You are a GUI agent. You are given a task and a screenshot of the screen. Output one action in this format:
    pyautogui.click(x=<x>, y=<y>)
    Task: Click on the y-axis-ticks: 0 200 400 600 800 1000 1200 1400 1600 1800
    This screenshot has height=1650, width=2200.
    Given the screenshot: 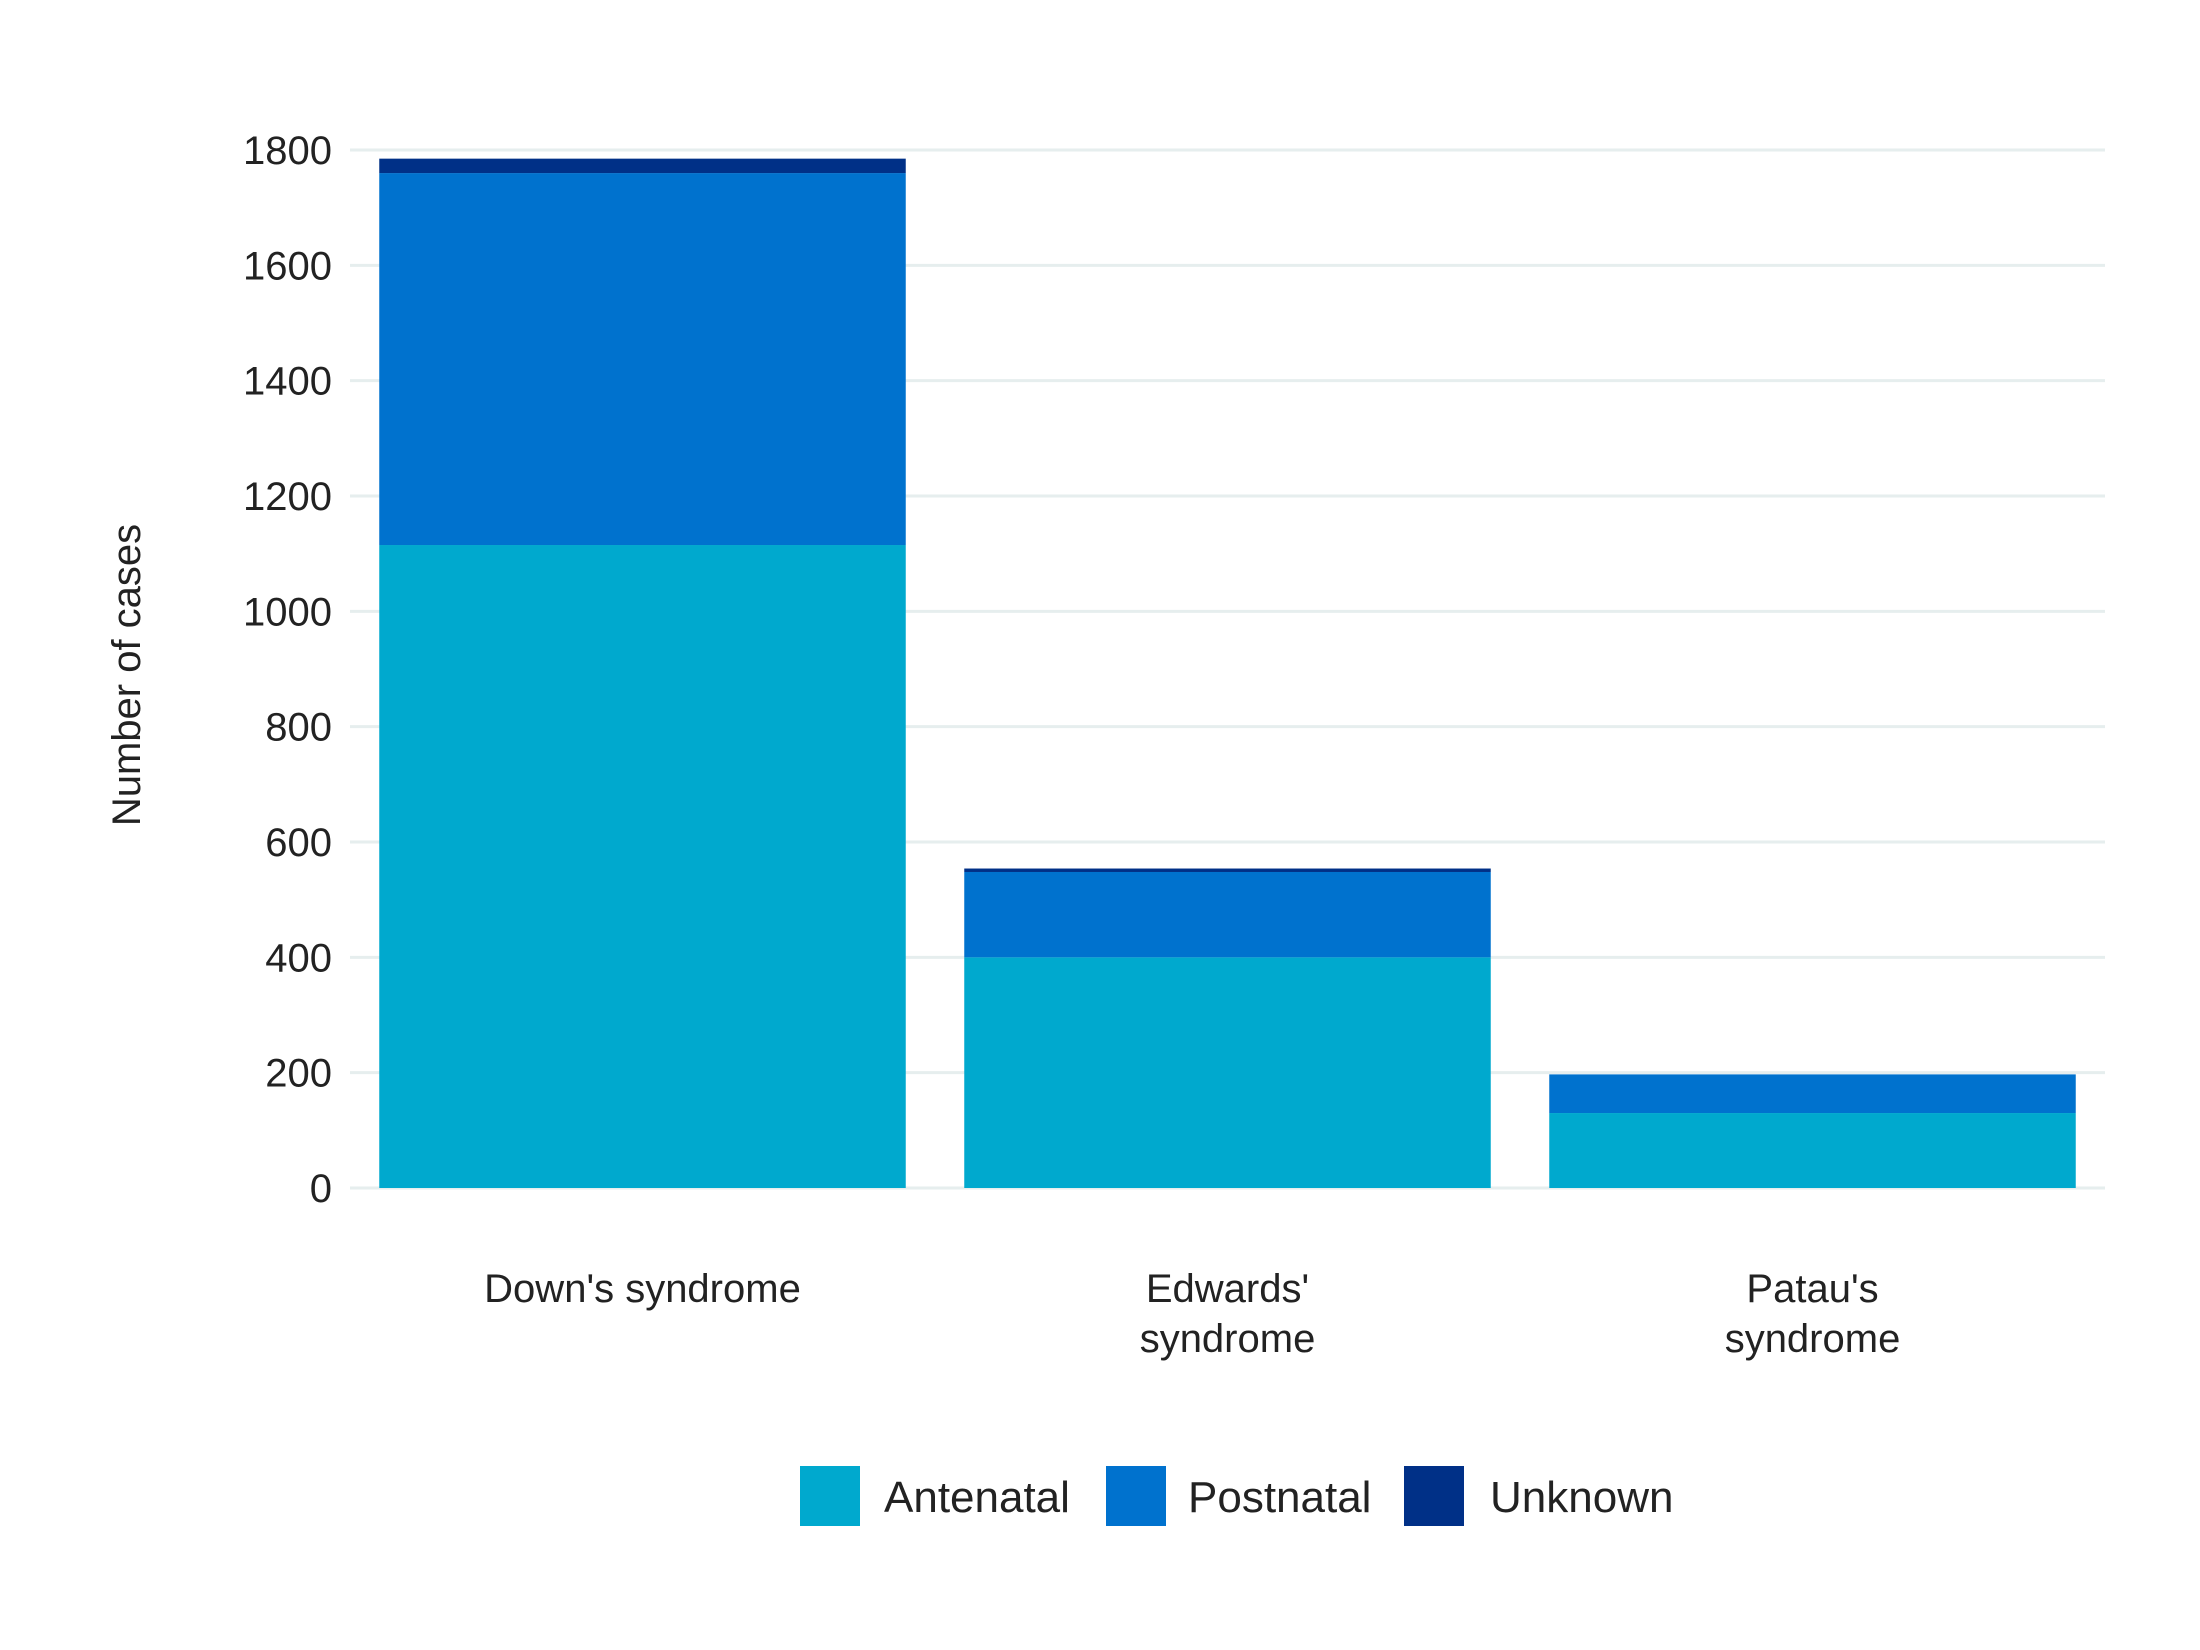 What is the action you would take?
    pyautogui.click(x=287, y=670)
    